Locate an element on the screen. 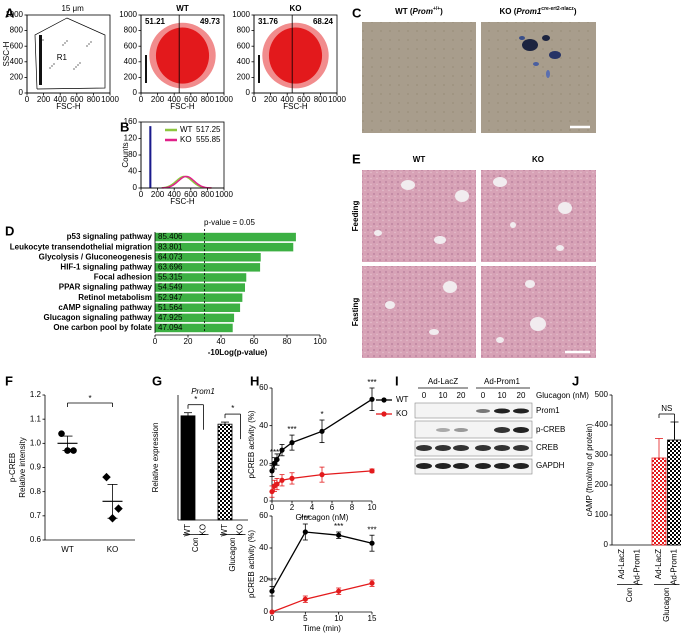  x-tick-label: 60 is located at coordinates (254, 341).